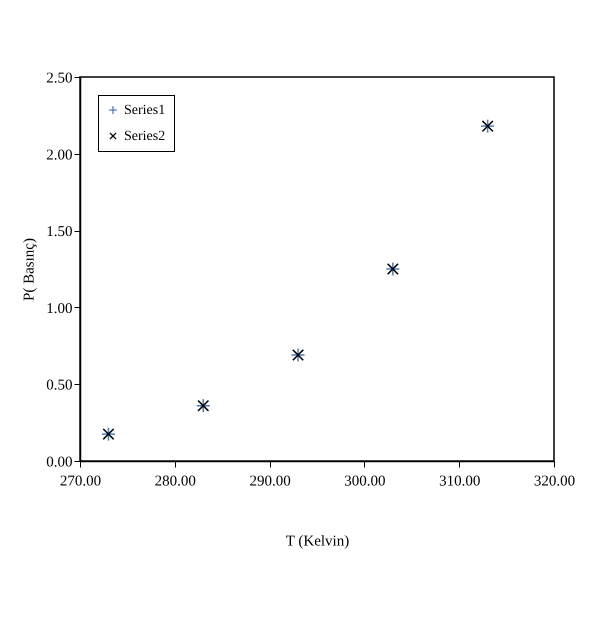 The height and width of the screenshot is (621, 616). What do you see at coordinates (555, 482) in the screenshot?
I see `x-tick-label: 320.00` at bounding box center [555, 482].